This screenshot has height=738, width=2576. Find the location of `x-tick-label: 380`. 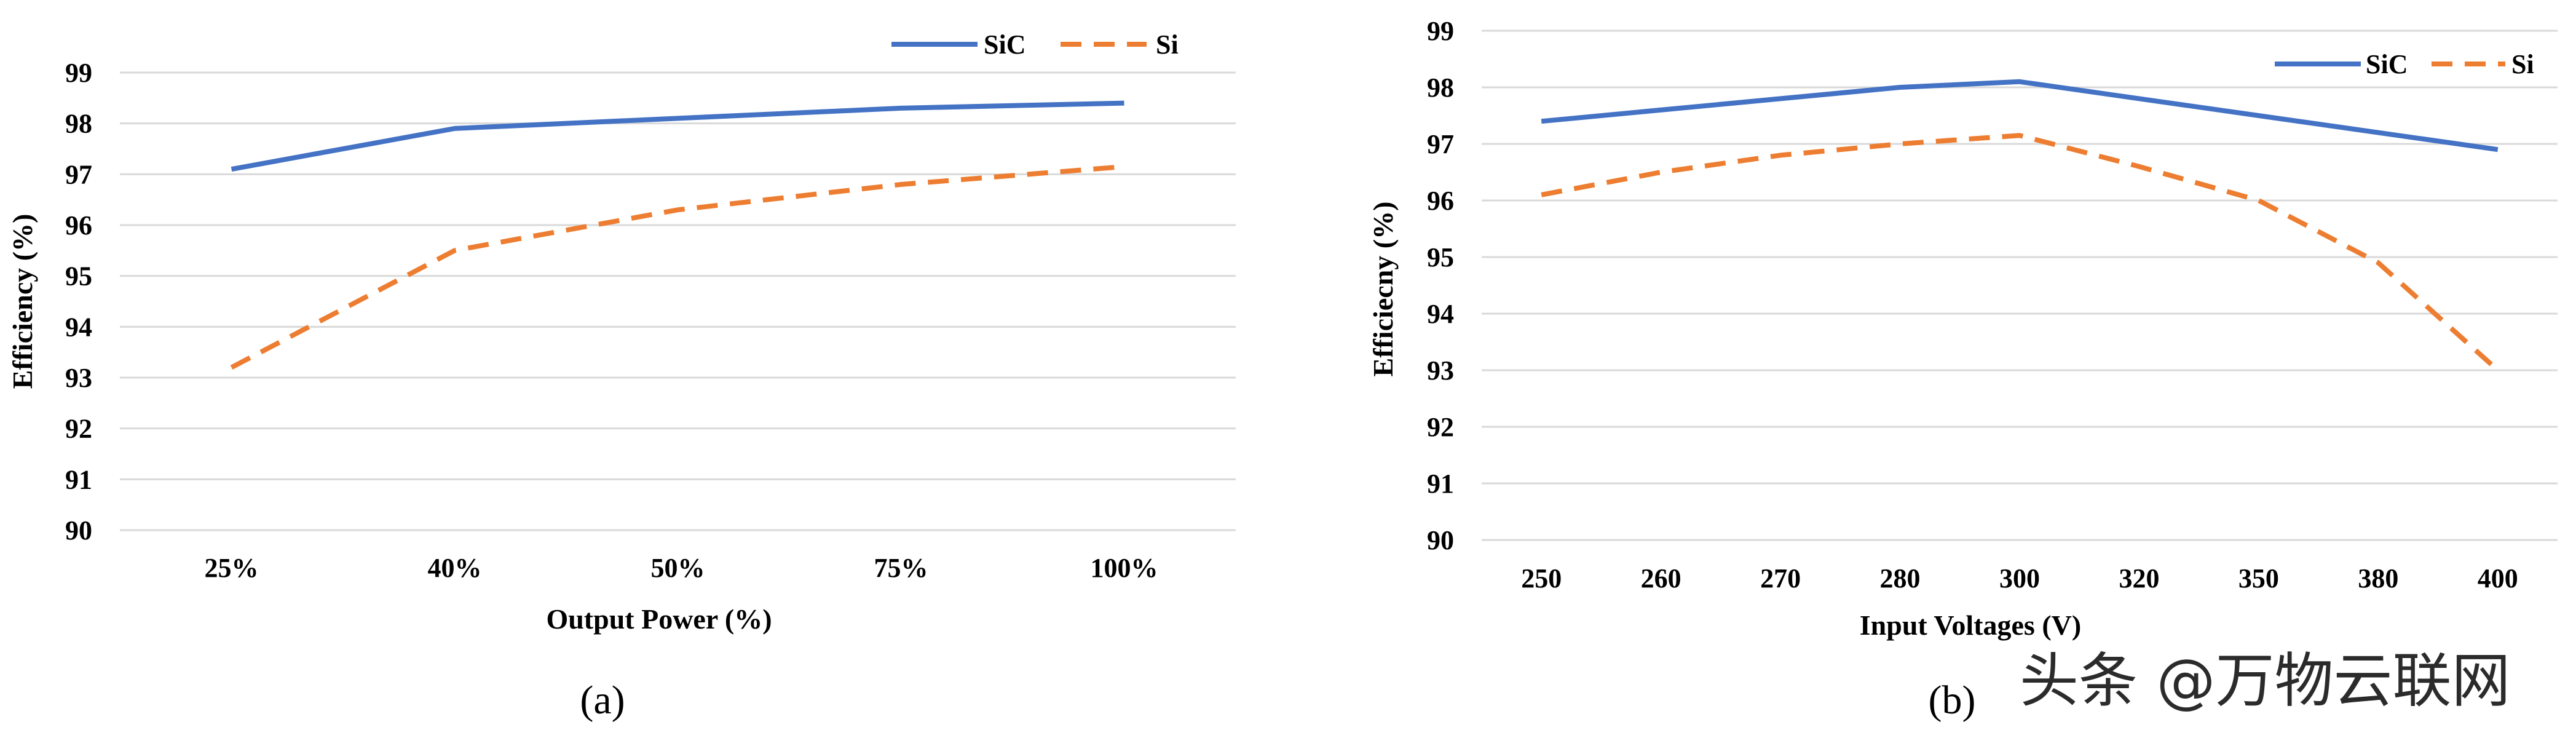

x-tick-label: 380 is located at coordinates (2378, 578).